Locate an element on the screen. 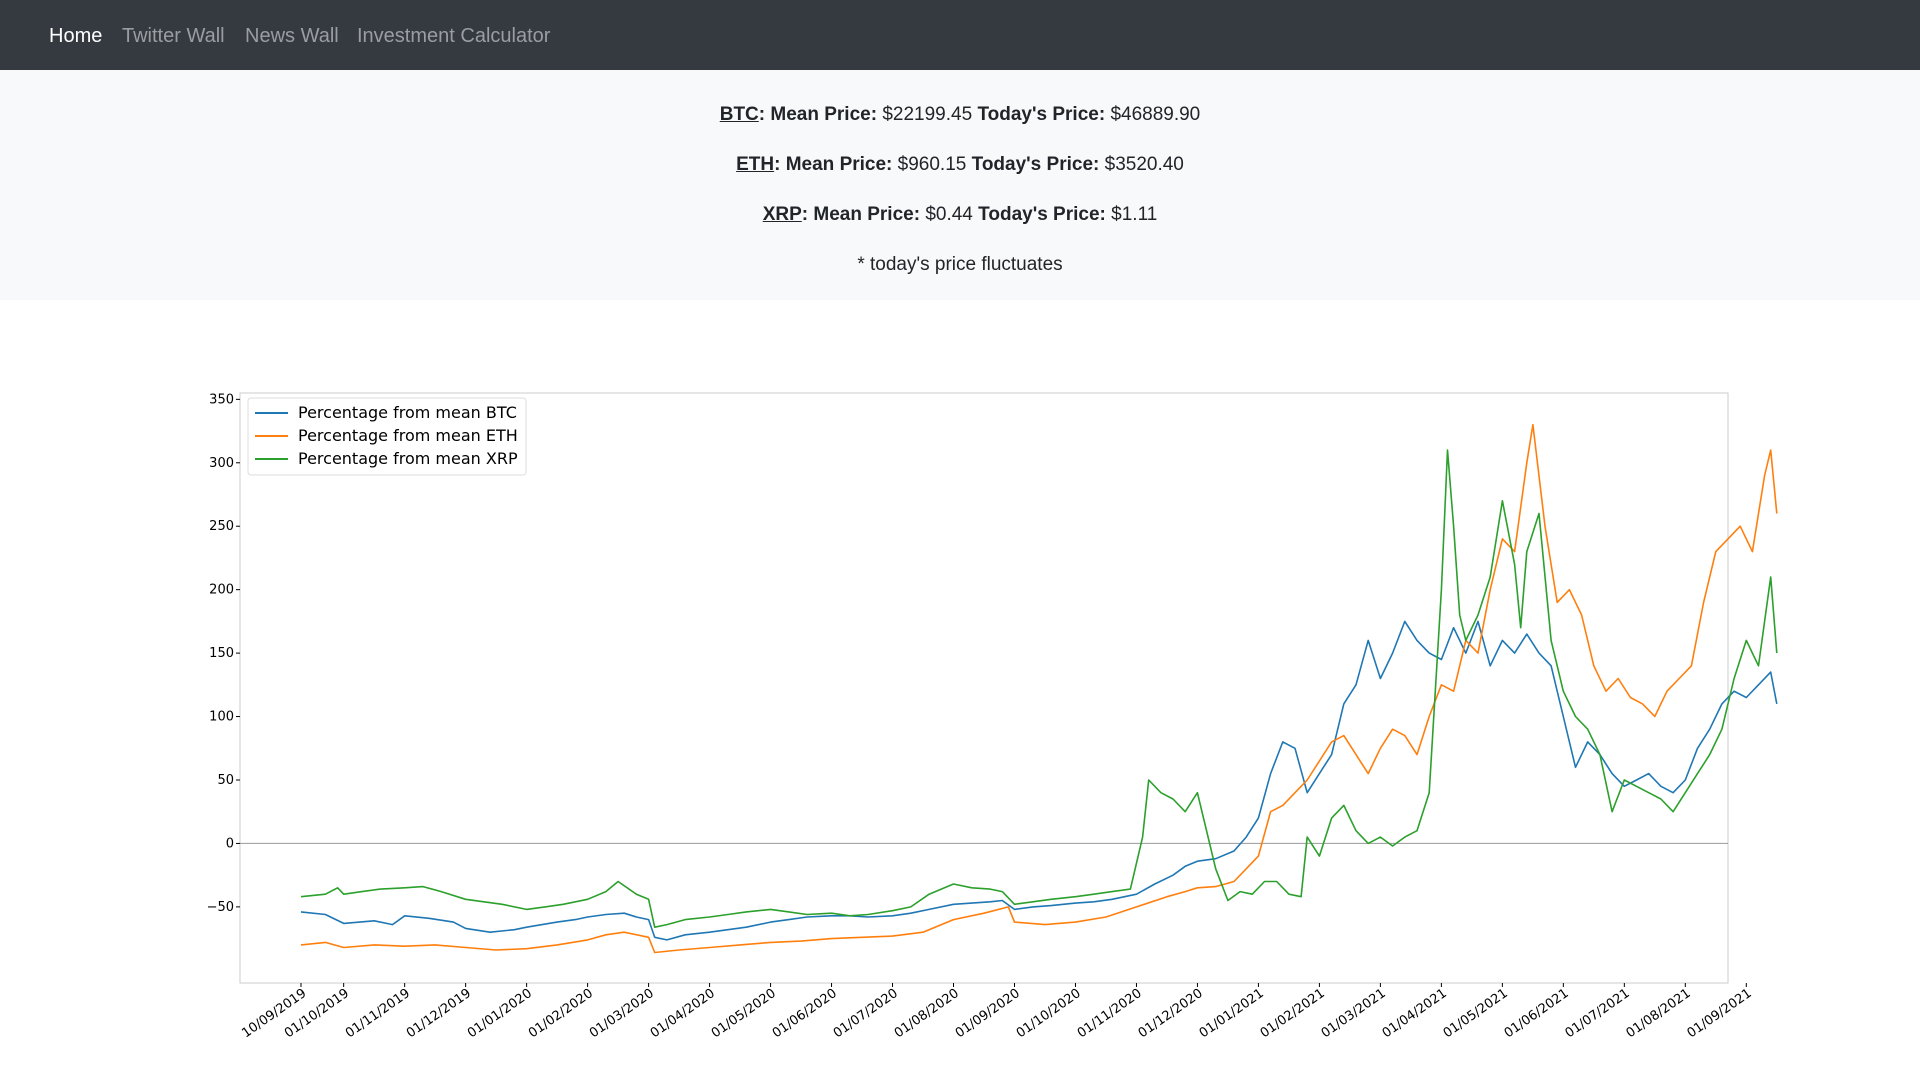  x-tick-label: 01/07/2021 is located at coordinates (1598, 1013).